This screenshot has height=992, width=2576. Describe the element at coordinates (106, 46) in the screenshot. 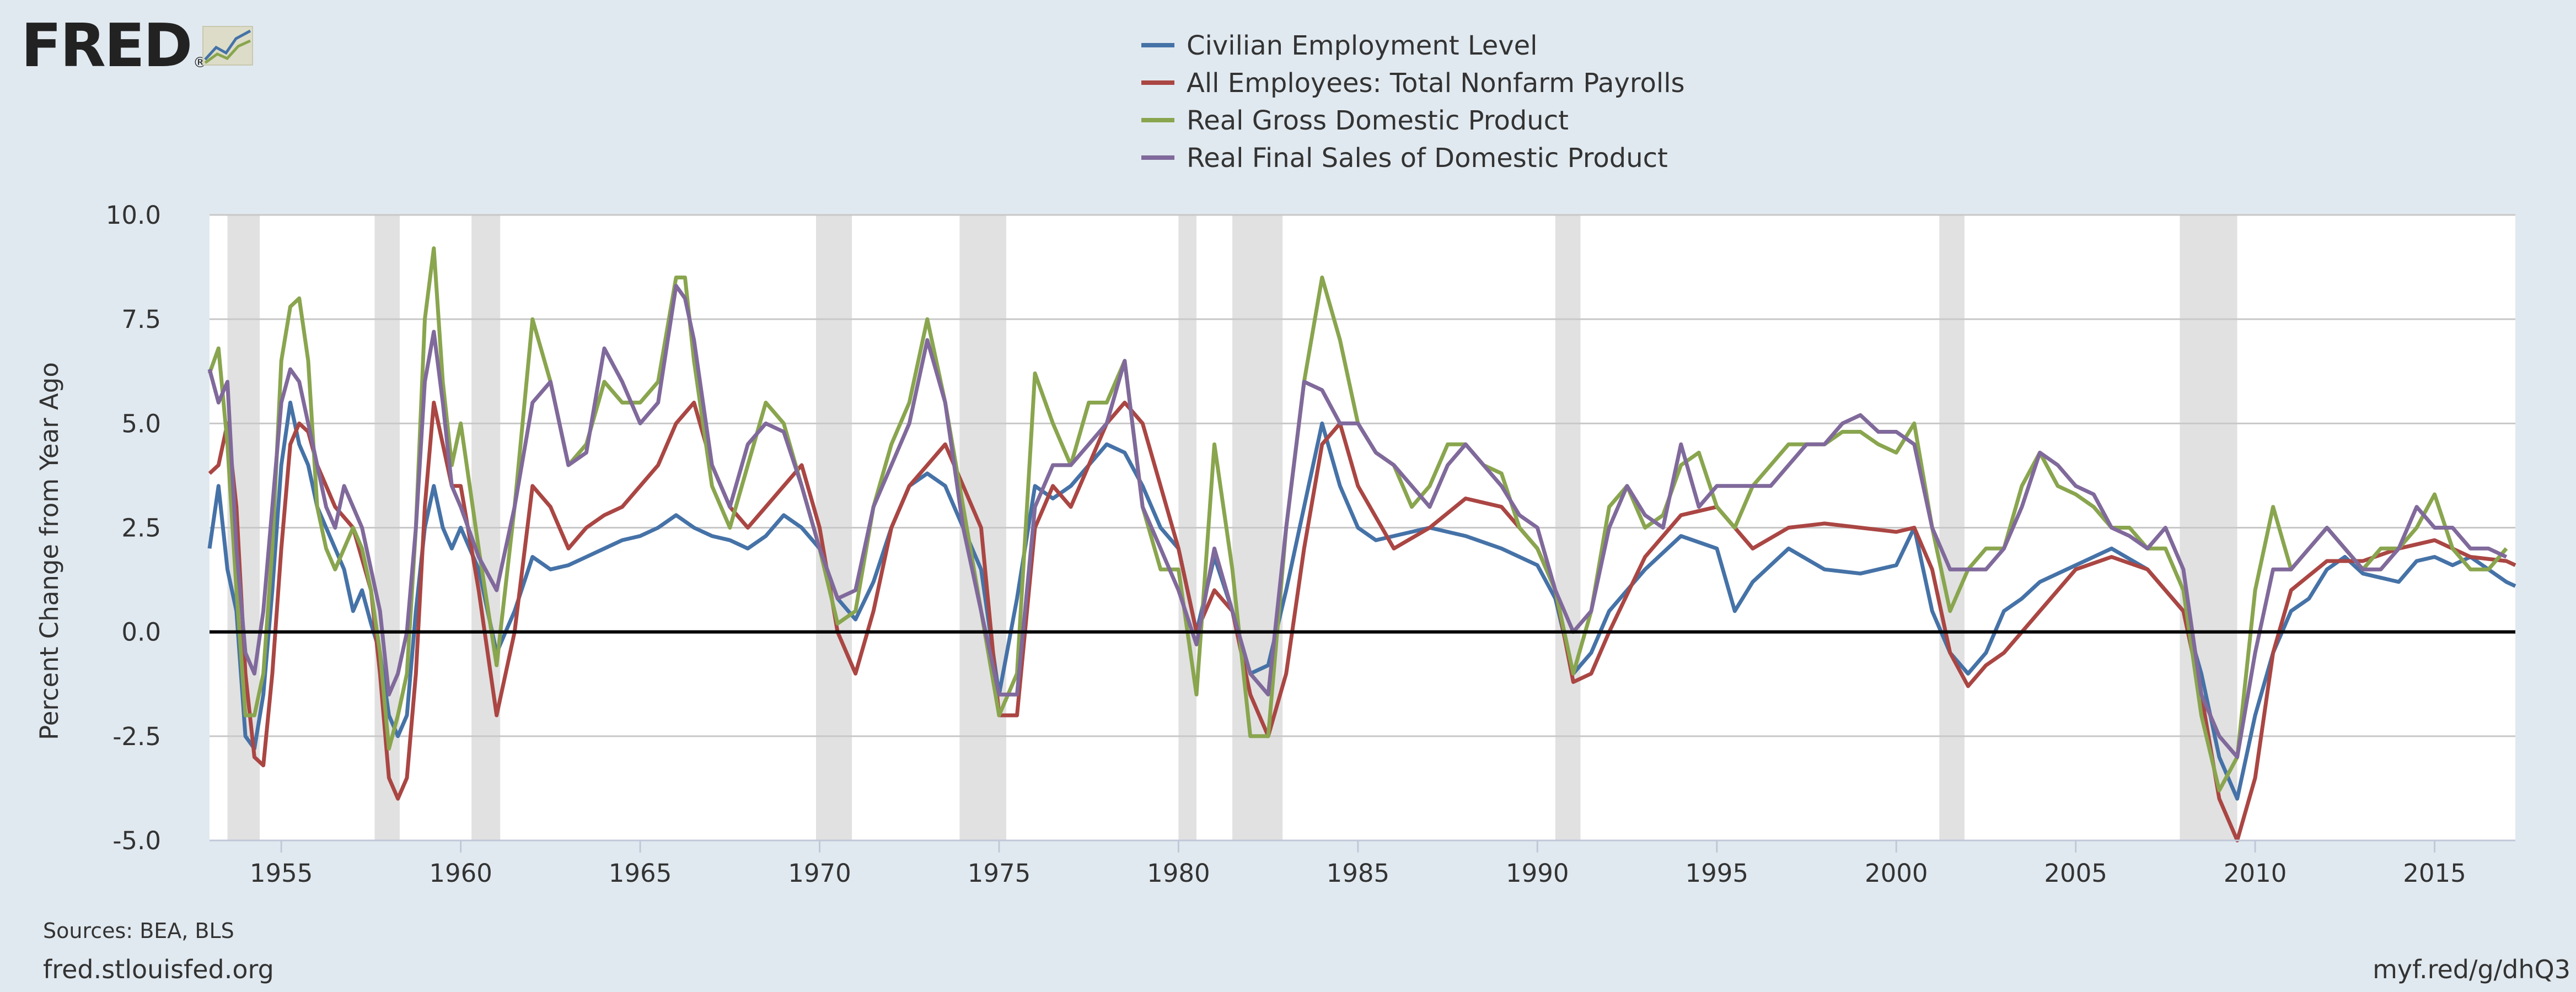

I see `logo-text: FRED` at that location.